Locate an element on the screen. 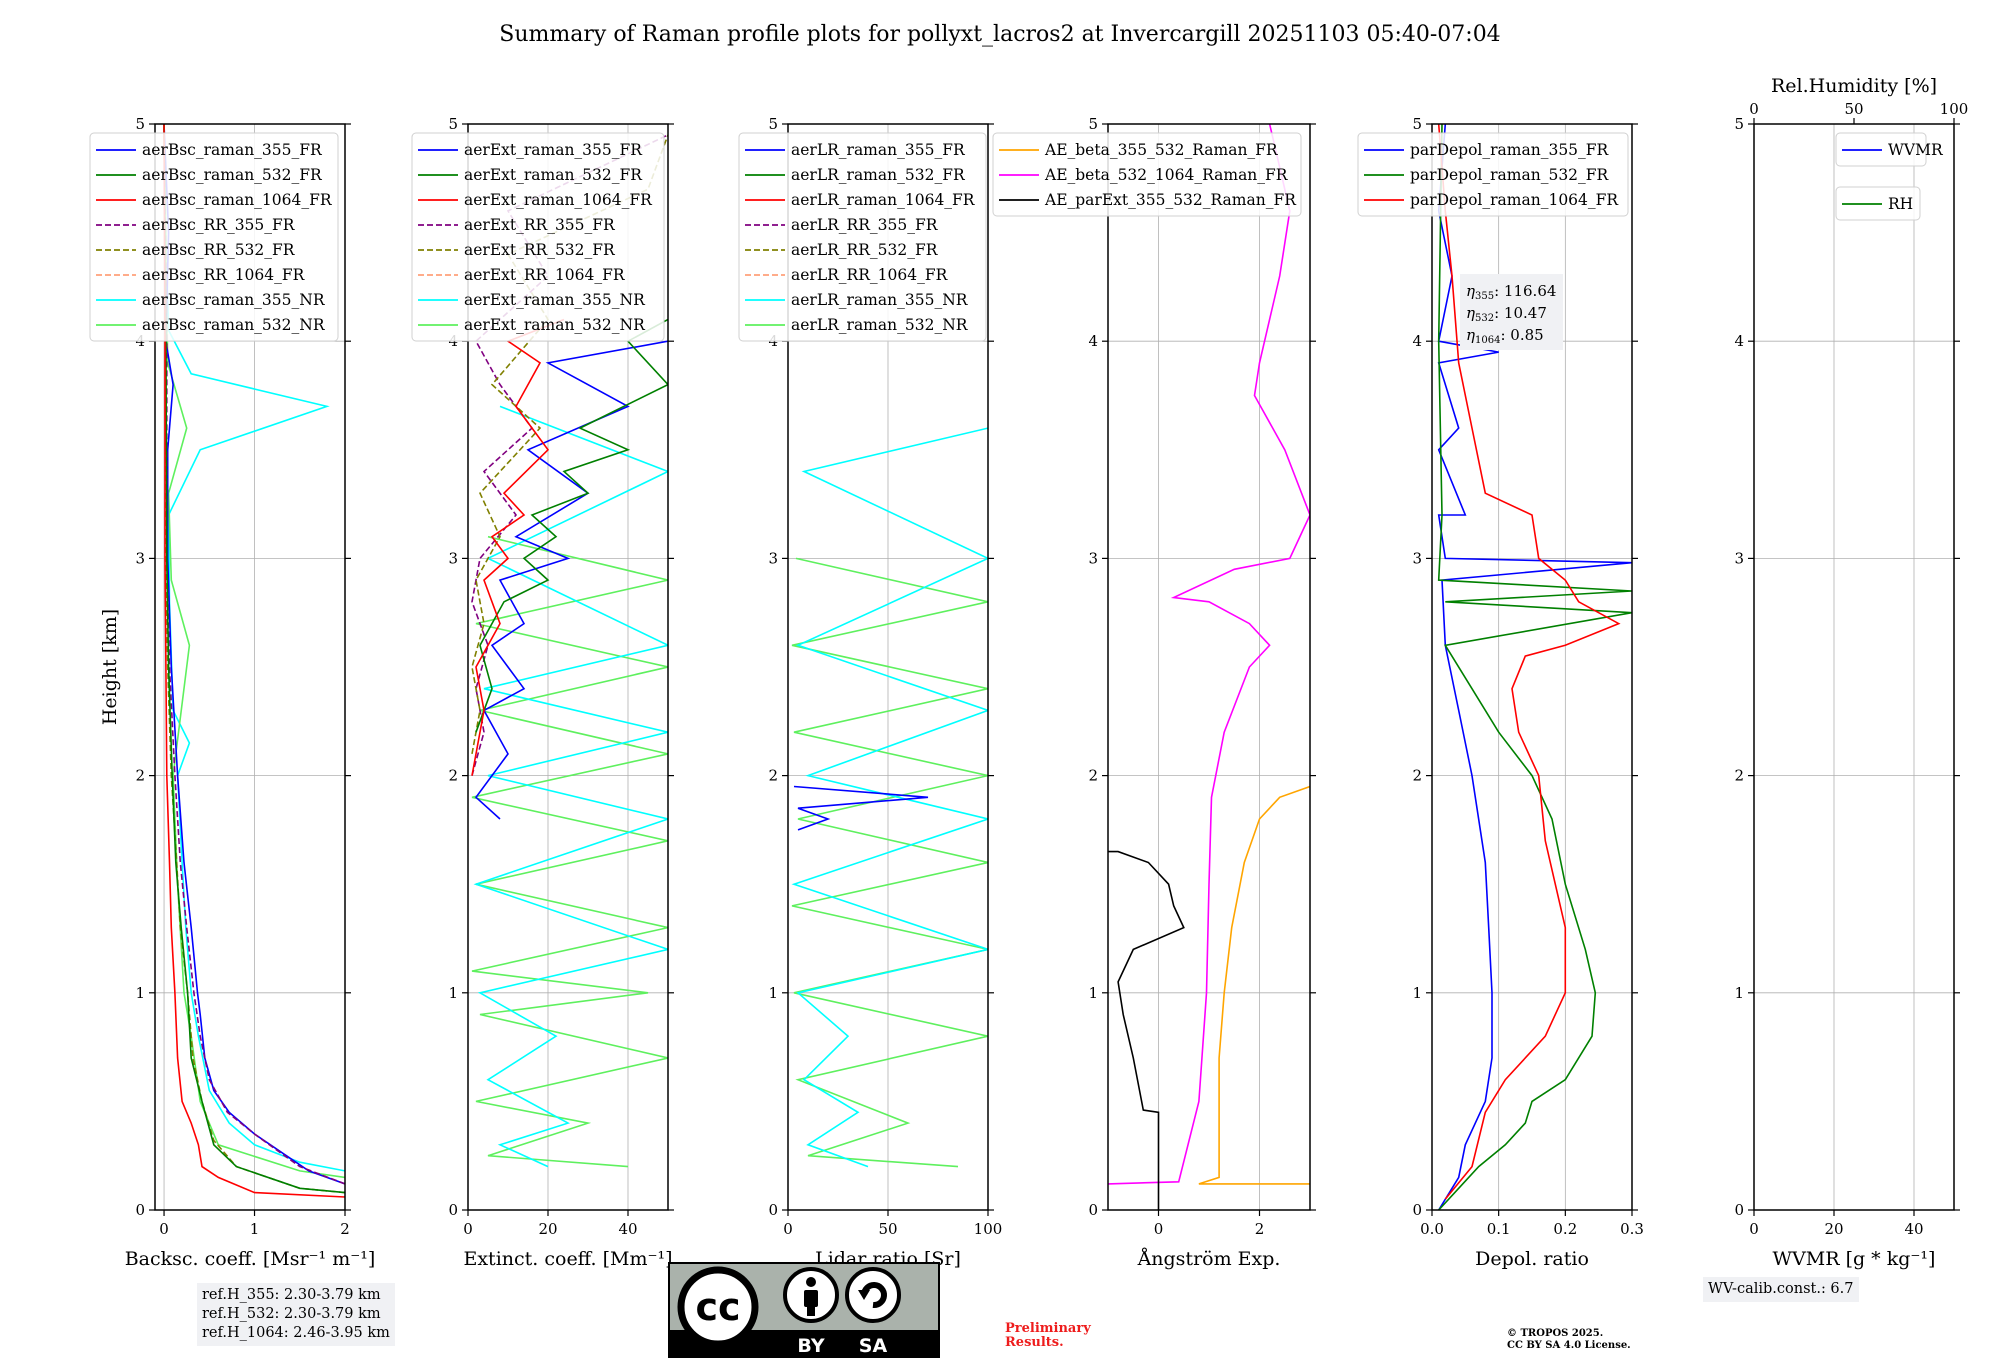 This screenshot has width=2000, height=1360. legend-label: aerLR_RR_1064_FR is located at coordinates (870, 275).